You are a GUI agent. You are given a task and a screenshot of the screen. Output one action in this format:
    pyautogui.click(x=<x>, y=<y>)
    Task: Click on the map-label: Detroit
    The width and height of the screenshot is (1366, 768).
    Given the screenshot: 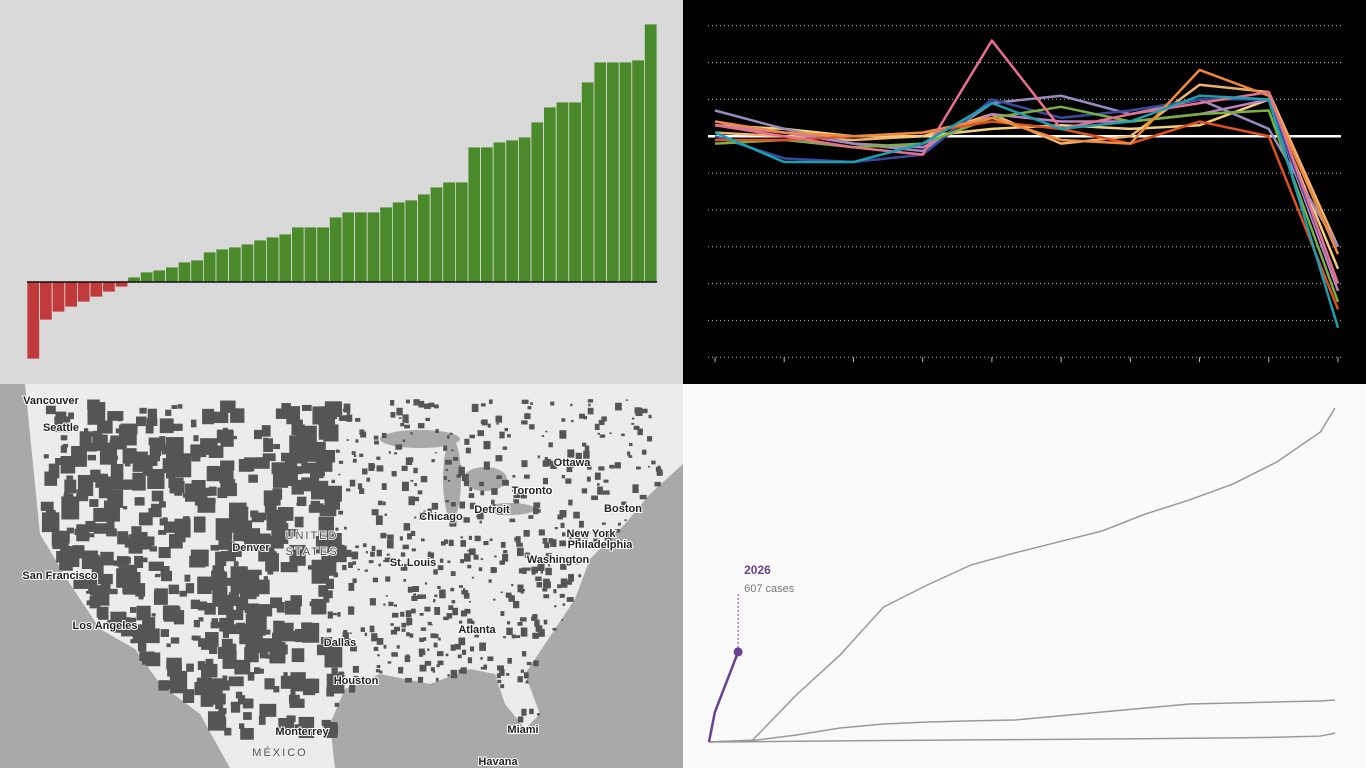 What is the action you would take?
    pyautogui.click(x=492, y=510)
    